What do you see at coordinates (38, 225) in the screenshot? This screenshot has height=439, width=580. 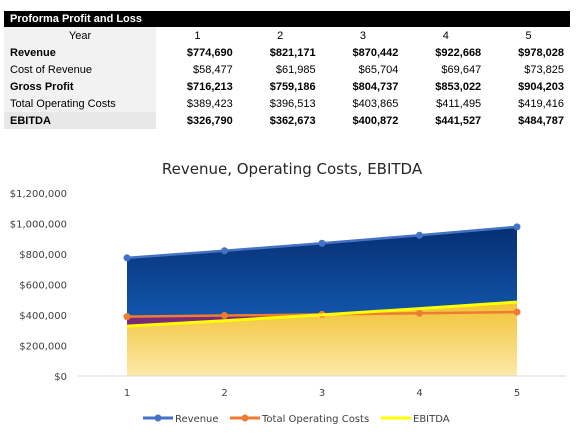 I see `y-tick-label: $1,000,000` at bounding box center [38, 225].